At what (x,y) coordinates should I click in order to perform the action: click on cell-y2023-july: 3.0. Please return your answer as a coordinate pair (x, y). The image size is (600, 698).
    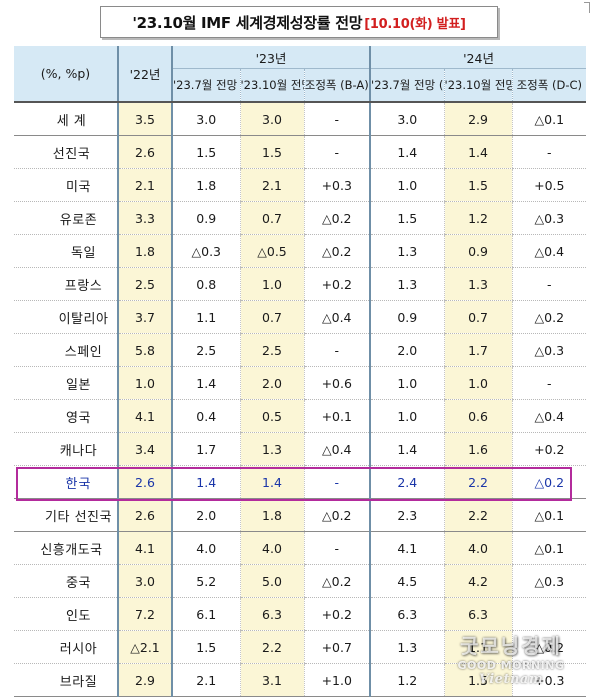
    Looking at the image, I should click on (205, 119).